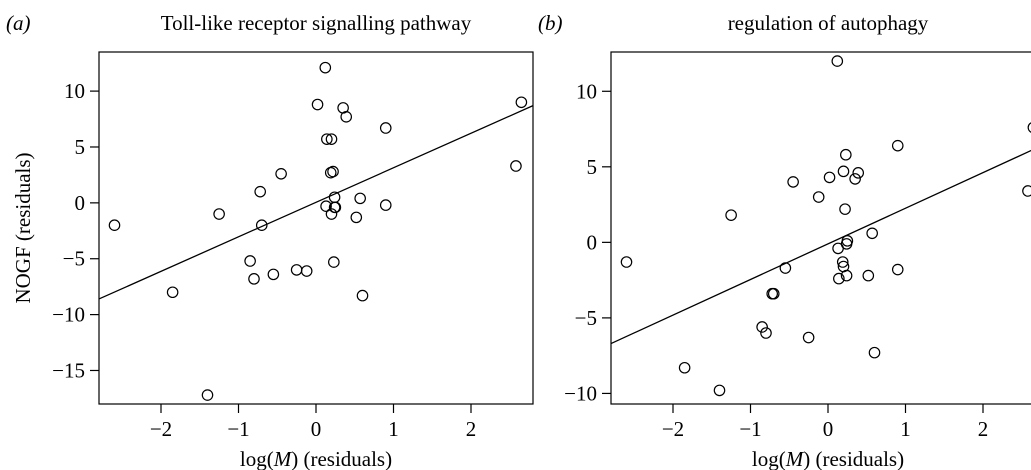 The height and width of the screenshot is (470, 1031). I want to click on panel-b-label: (b), so click(550, 23).